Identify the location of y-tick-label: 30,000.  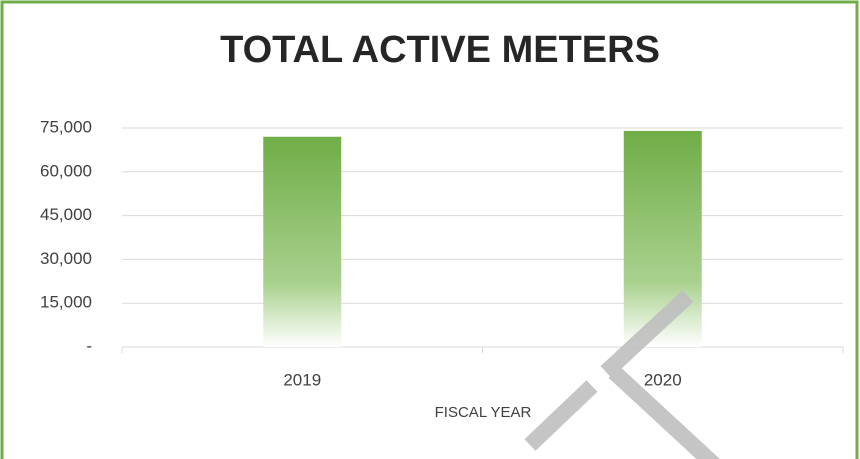
(66, 258).